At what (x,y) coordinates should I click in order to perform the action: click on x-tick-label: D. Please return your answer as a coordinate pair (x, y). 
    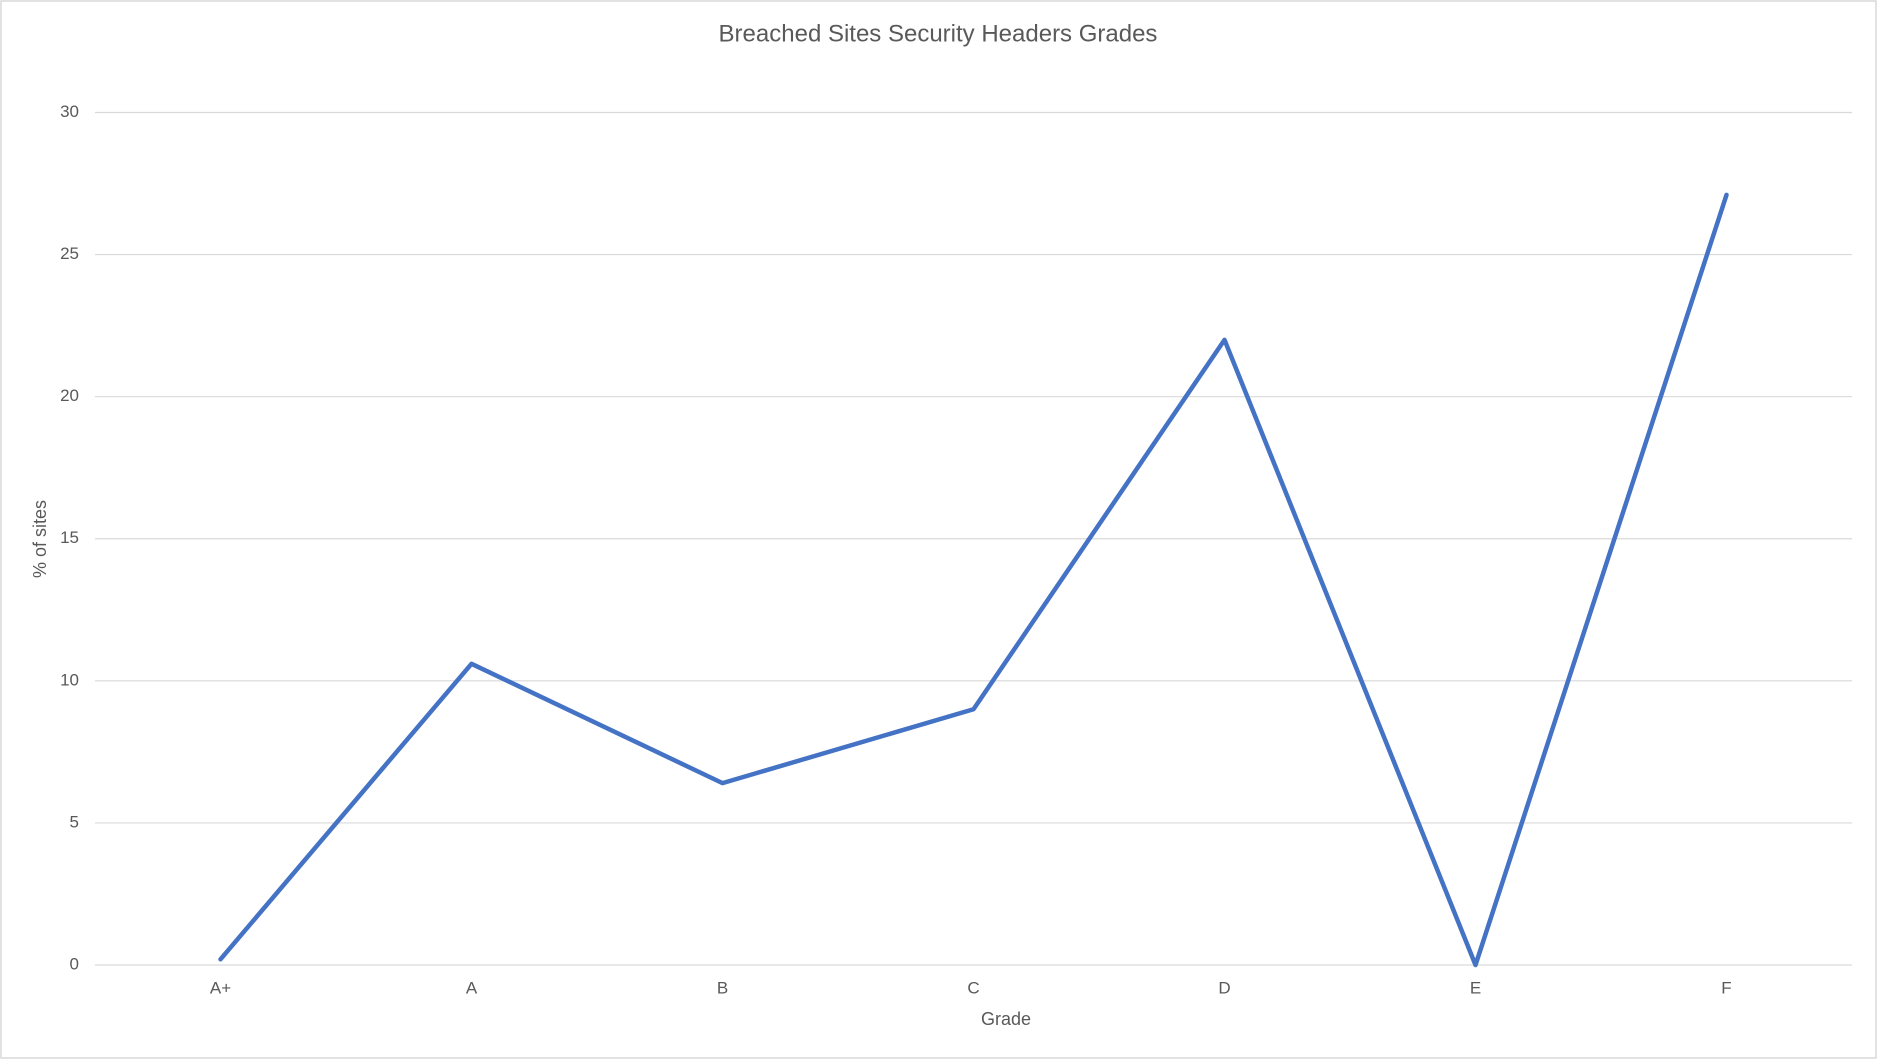
    Looking at the image, I should click on (1224, 987).